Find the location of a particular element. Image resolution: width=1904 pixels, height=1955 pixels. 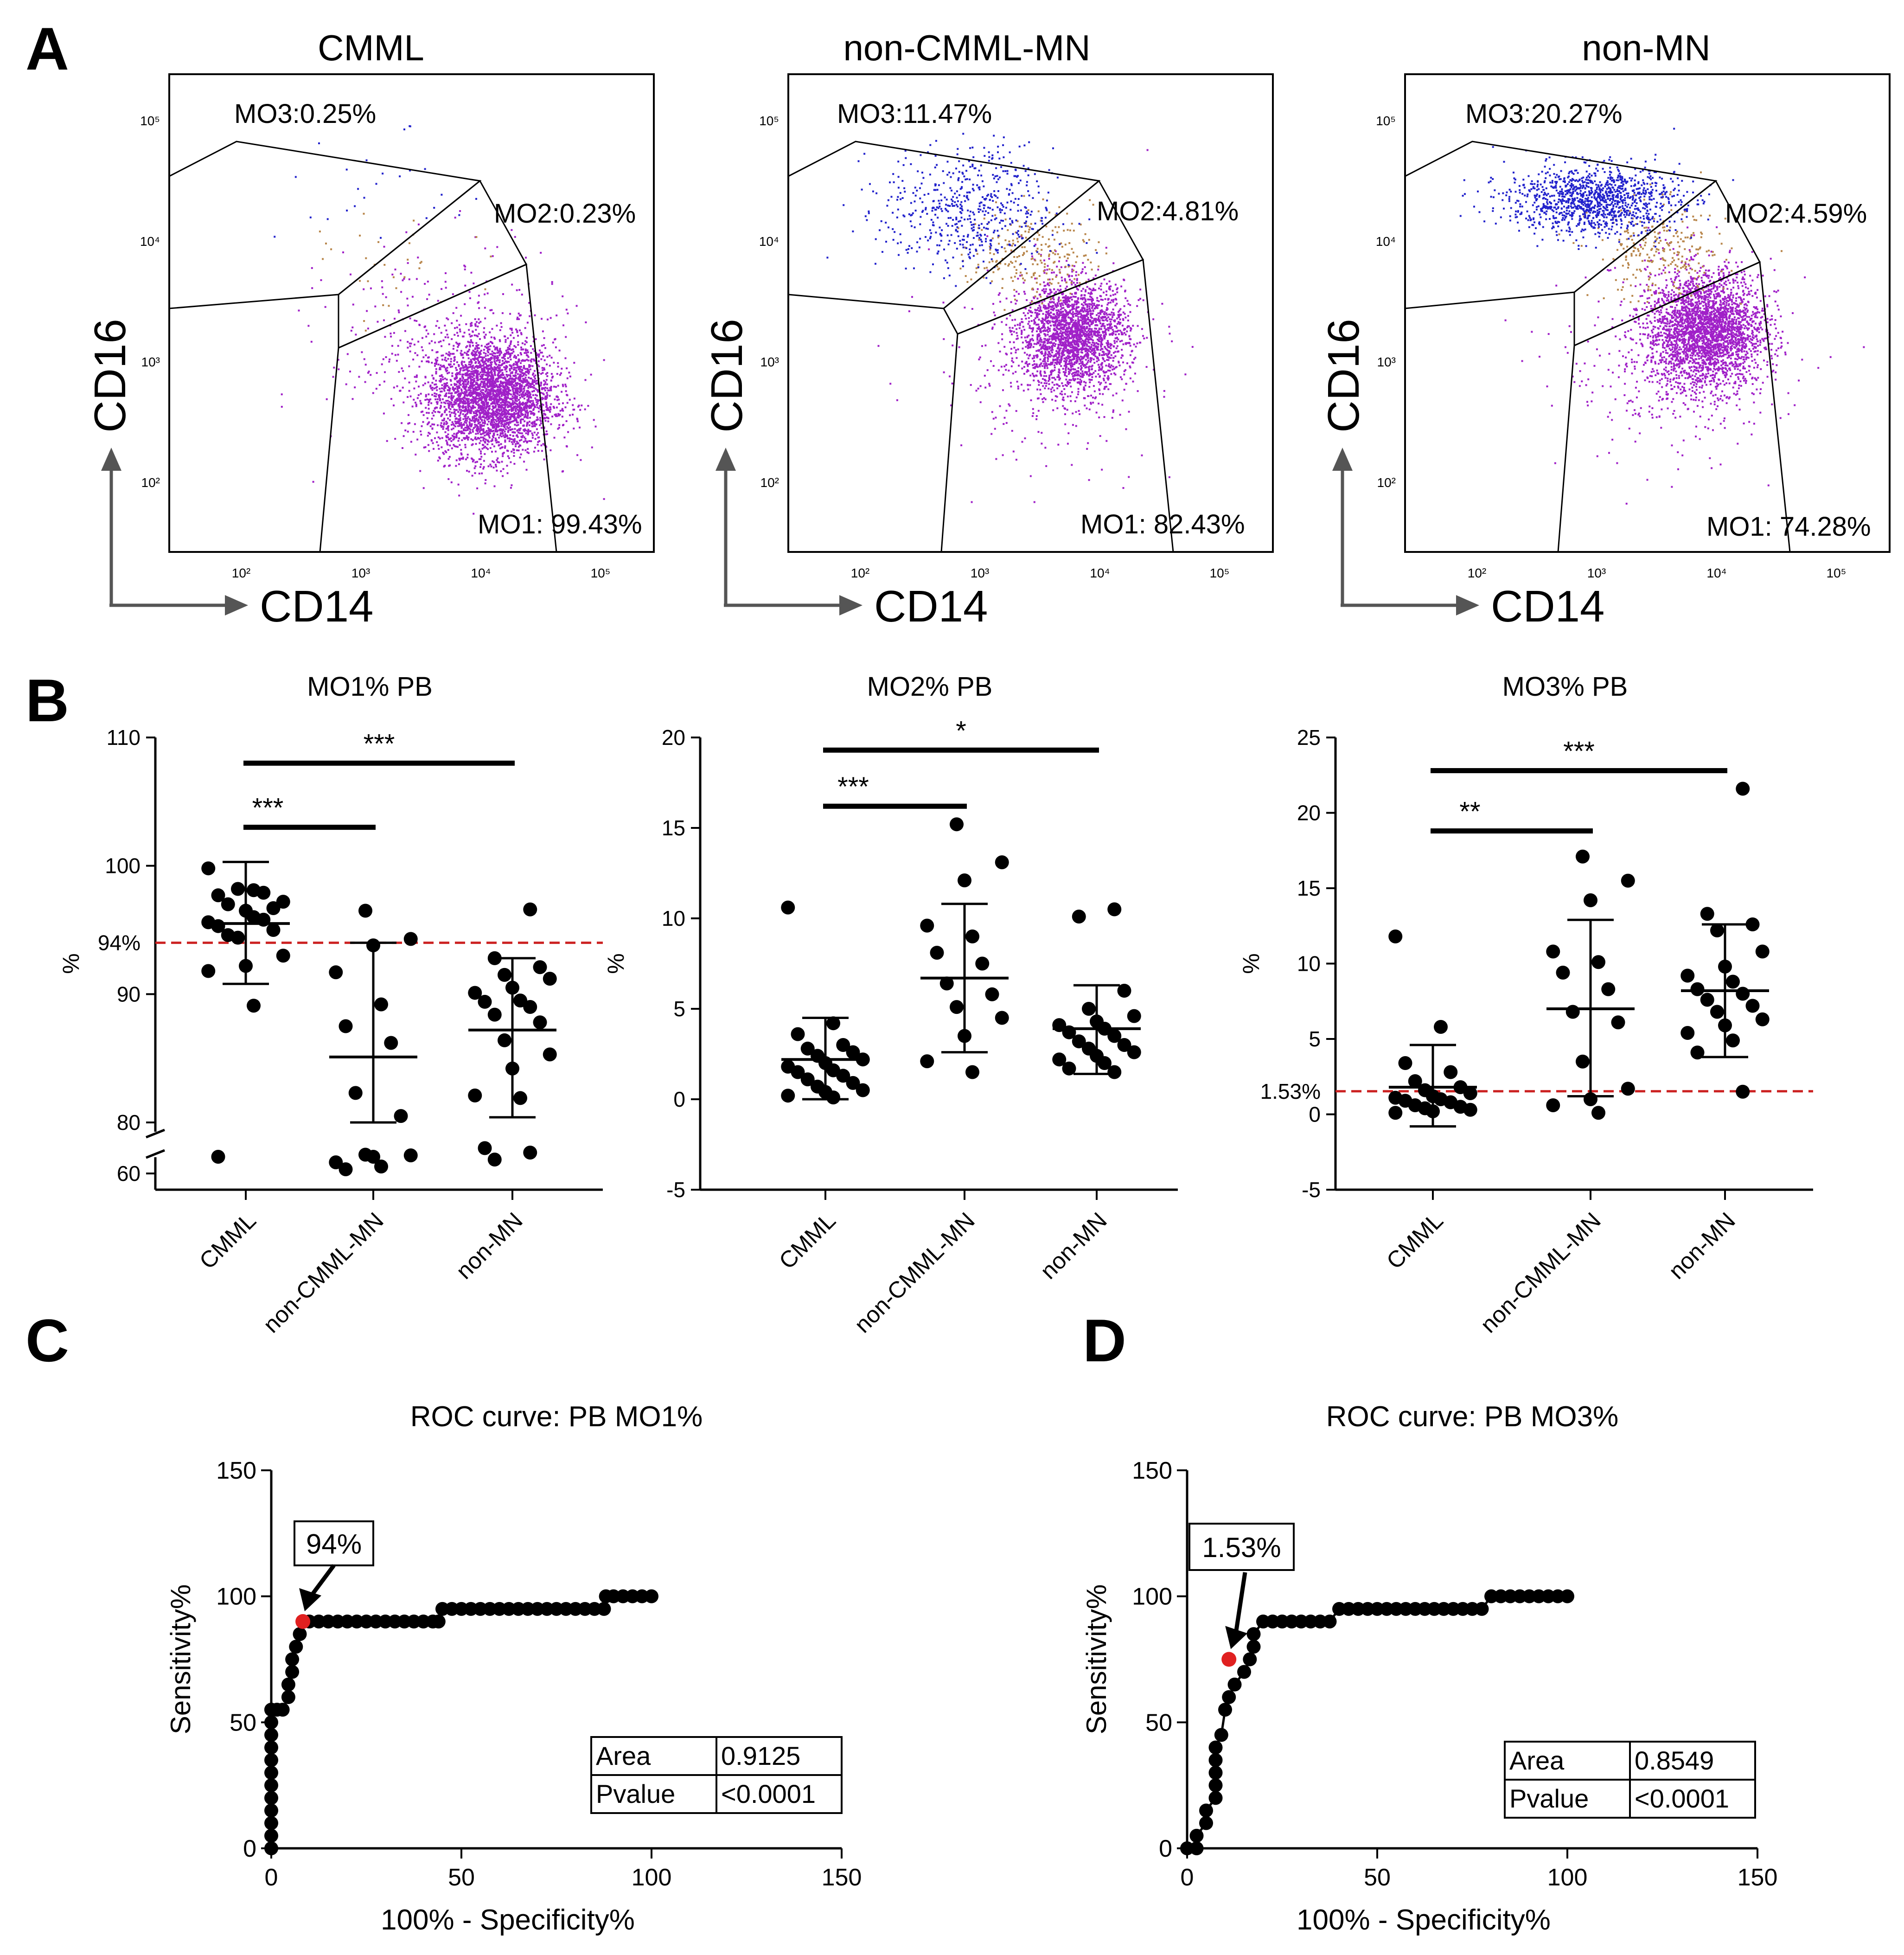

y-tick-label: 10⁴ is located at coordinates (150, 241).